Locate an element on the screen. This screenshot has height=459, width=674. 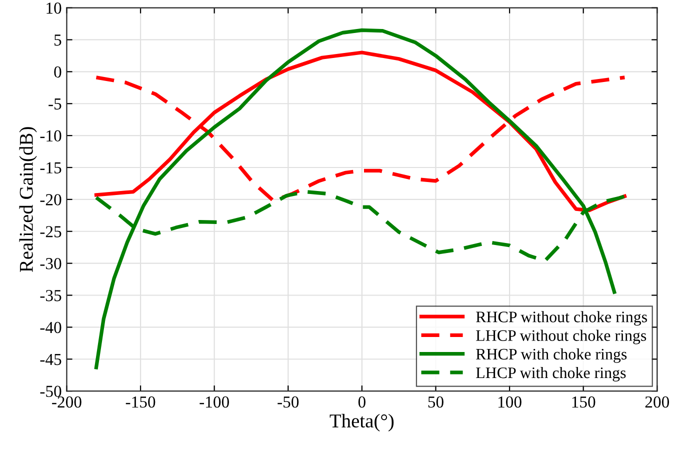
y-axis-title: Realized Gain(dB) is located at coordinates (28, 199).